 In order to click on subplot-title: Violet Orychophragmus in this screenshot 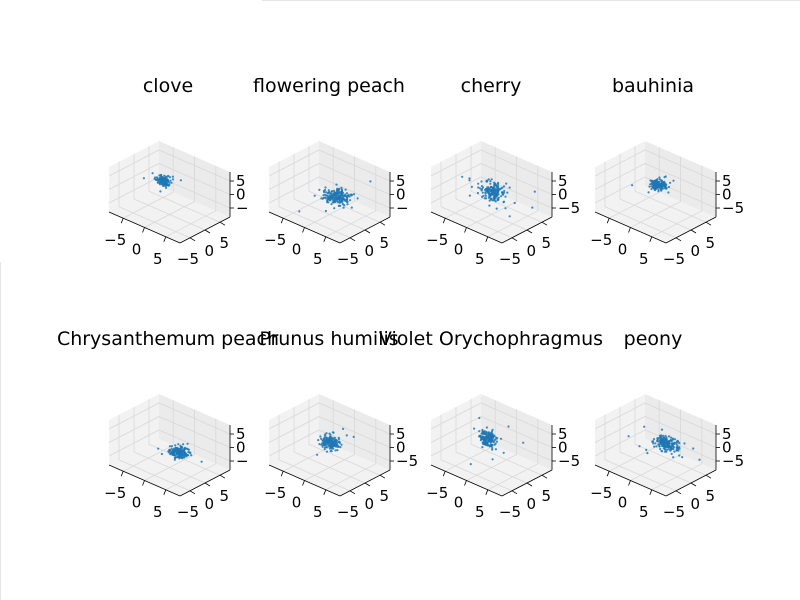, I will do `click(491, 339)`.